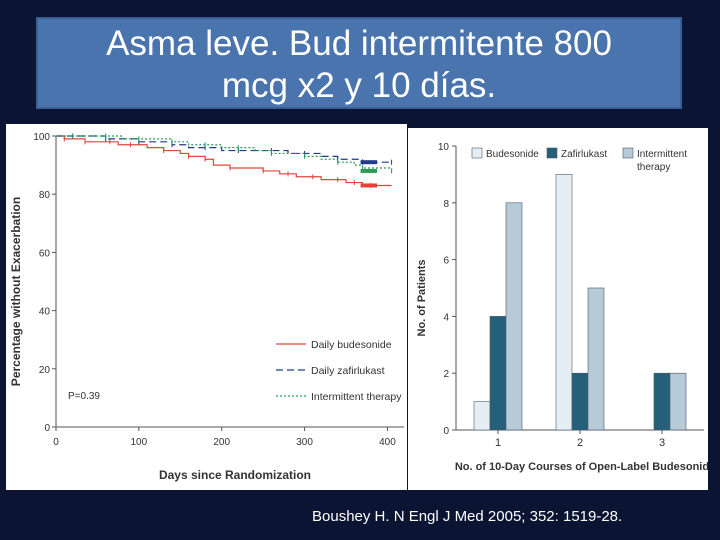 The image size is (720, 540). Describe the element at coordinates (139, 442) in the screenshot. I see `x-tick-label: 100` at that location.